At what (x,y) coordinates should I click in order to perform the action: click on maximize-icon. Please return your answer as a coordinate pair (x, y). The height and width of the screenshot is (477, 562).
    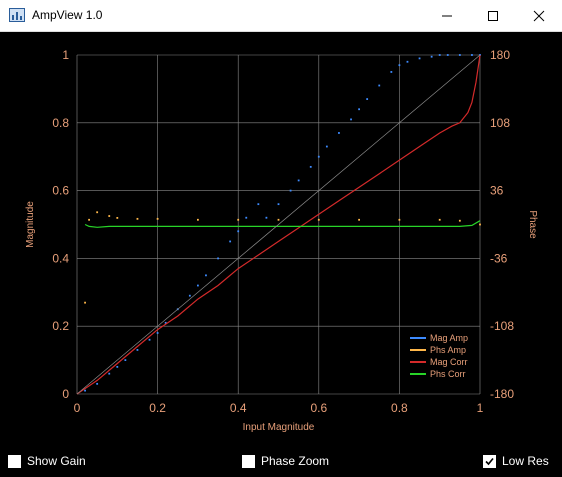
    Looking at the image, I should click on (493, 15).